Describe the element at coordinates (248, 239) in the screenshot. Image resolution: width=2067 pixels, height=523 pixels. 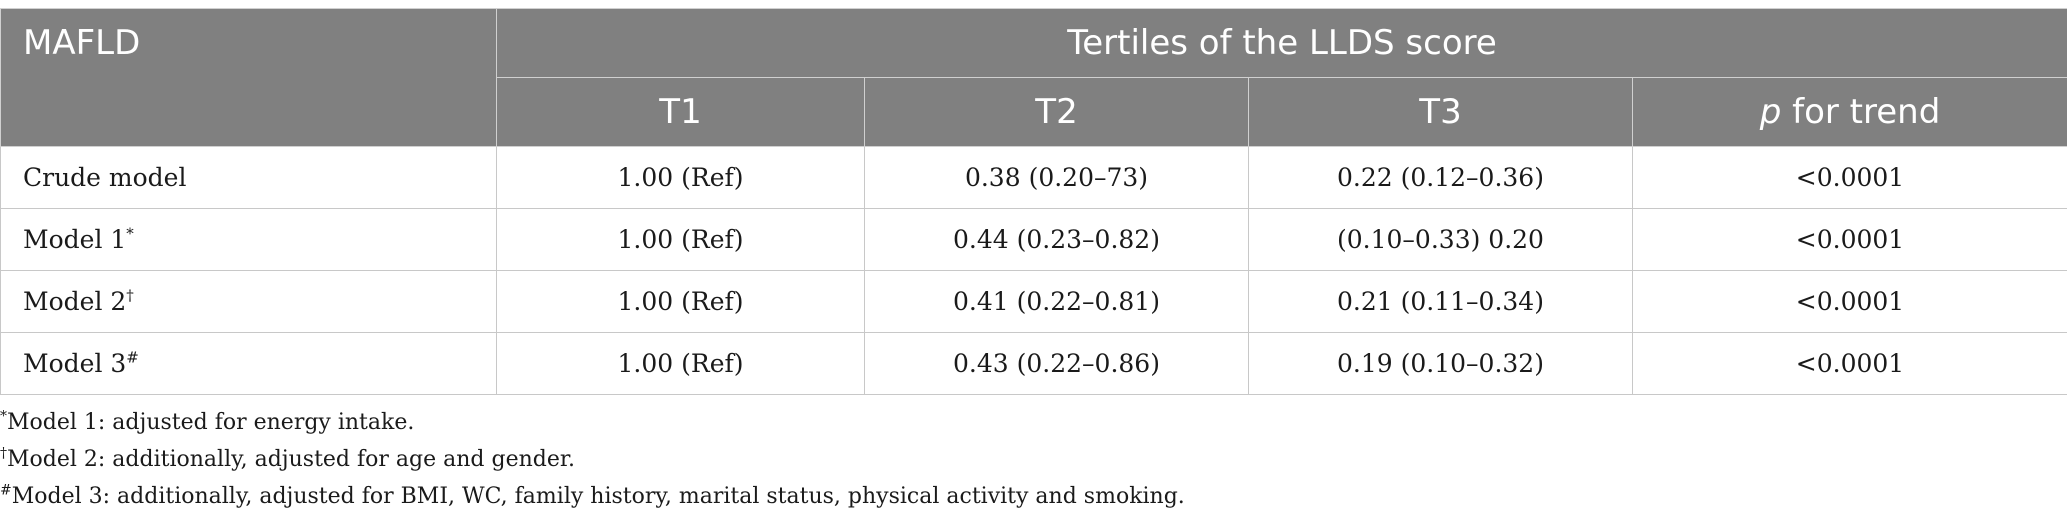
I see `row-label-model-1: Model 1*` at that location.